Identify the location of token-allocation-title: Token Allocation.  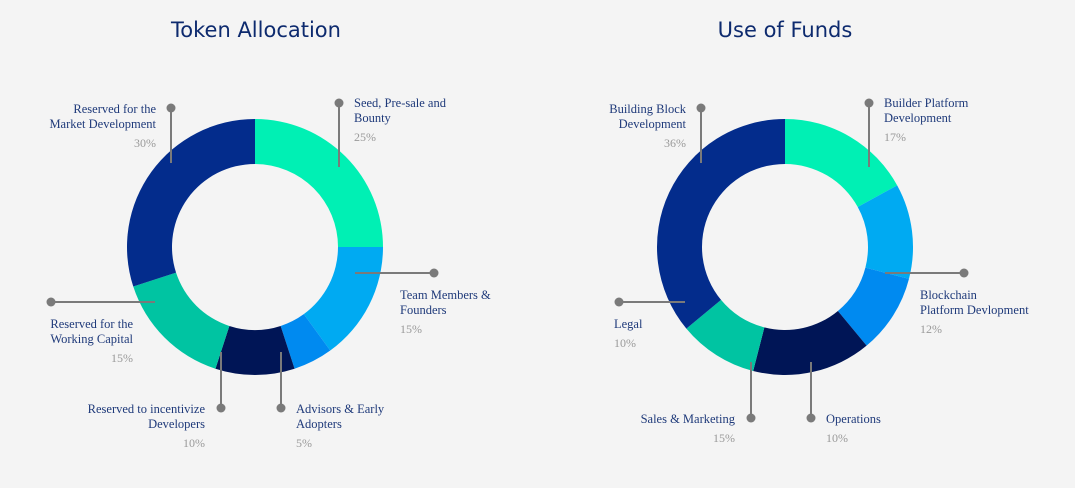
(256, 30).